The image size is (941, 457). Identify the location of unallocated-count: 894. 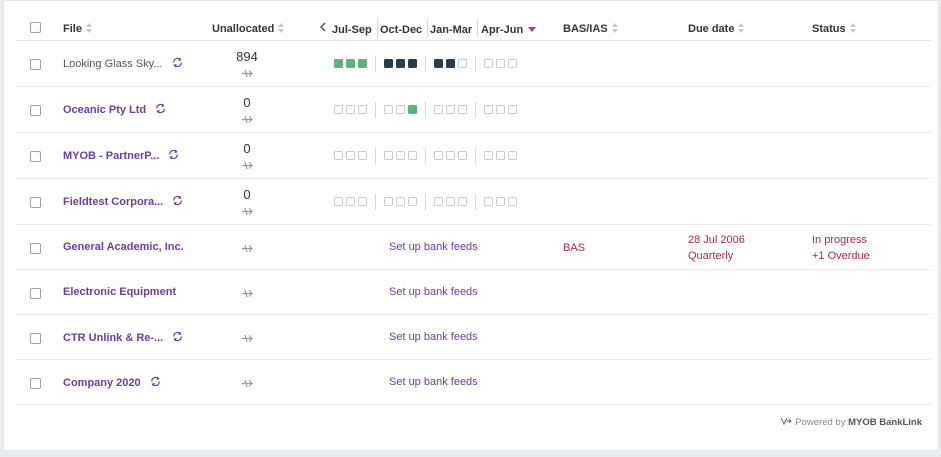
(247, 56).